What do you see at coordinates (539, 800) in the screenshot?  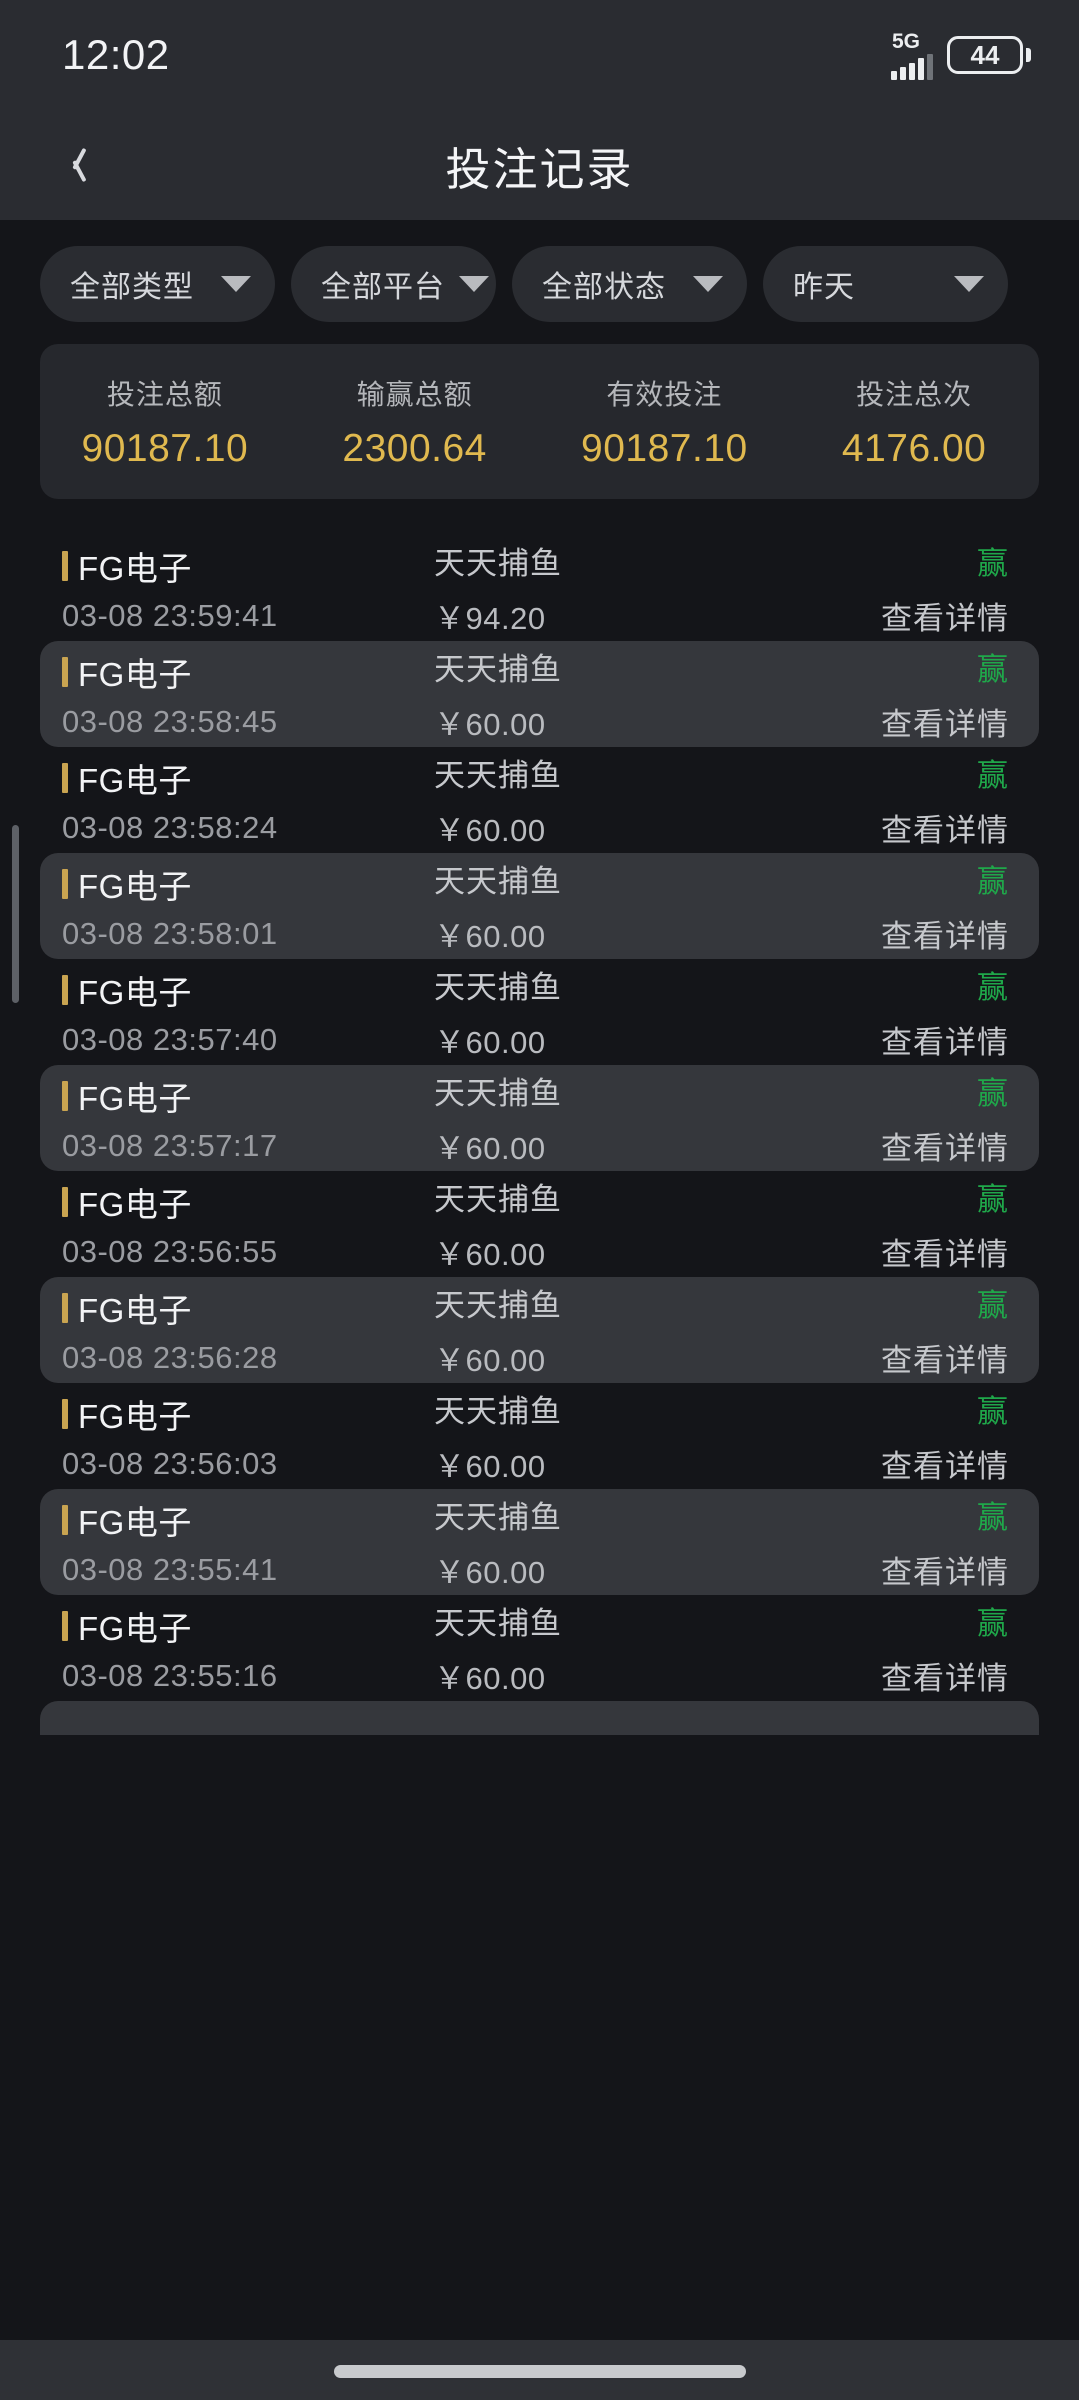 I see `table-row: FG电子 03-08 23:58:24 天天捕鱼 ￥60.00 赢 查看详情` at bounding box center [539, 800].